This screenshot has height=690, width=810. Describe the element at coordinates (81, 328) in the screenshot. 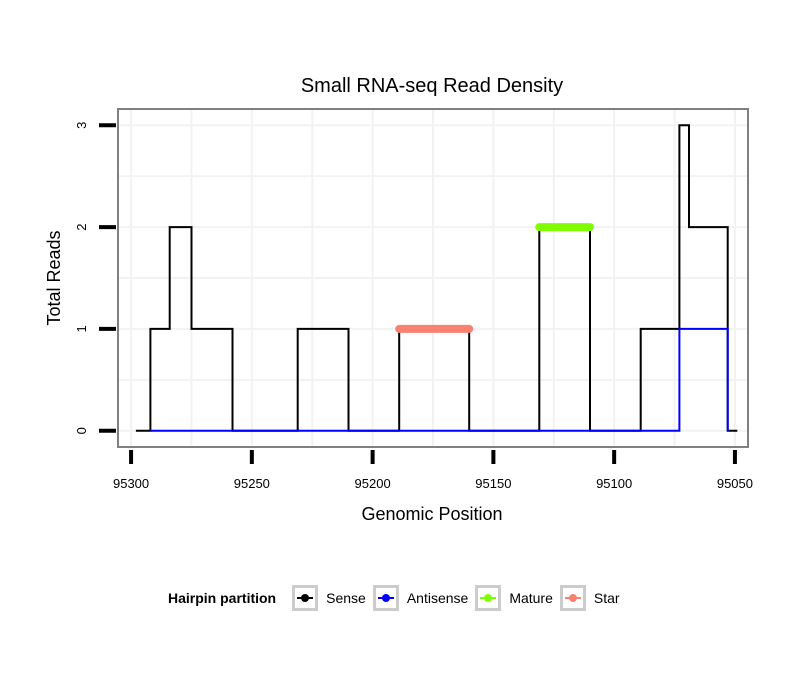

I see `y-tick-label: 1` at that location.